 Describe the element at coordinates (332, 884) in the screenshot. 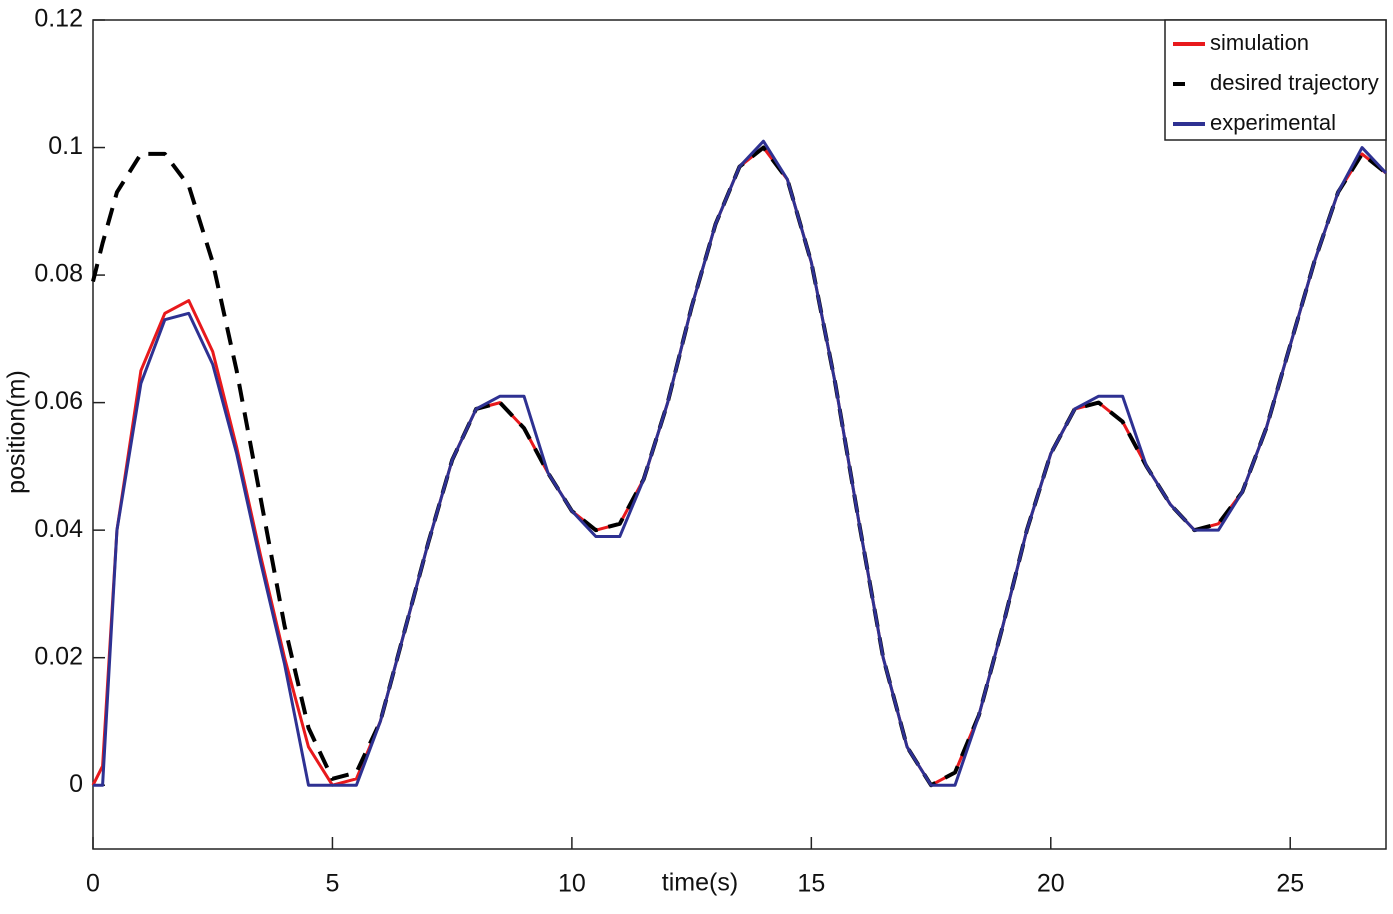

I see `x-tick-label: 5` at that location.